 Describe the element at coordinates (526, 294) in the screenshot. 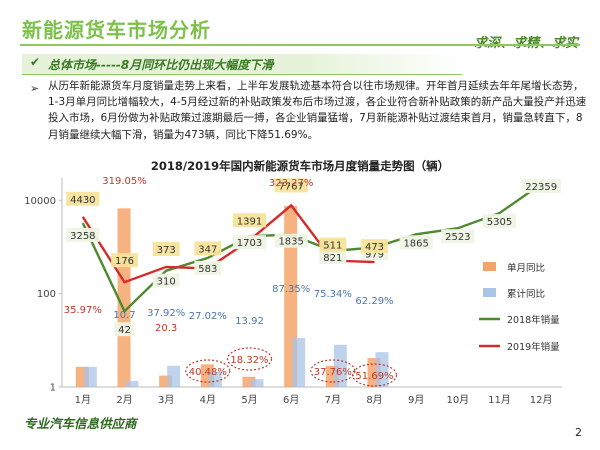

I see `legend-label: 累计同比` at that location.